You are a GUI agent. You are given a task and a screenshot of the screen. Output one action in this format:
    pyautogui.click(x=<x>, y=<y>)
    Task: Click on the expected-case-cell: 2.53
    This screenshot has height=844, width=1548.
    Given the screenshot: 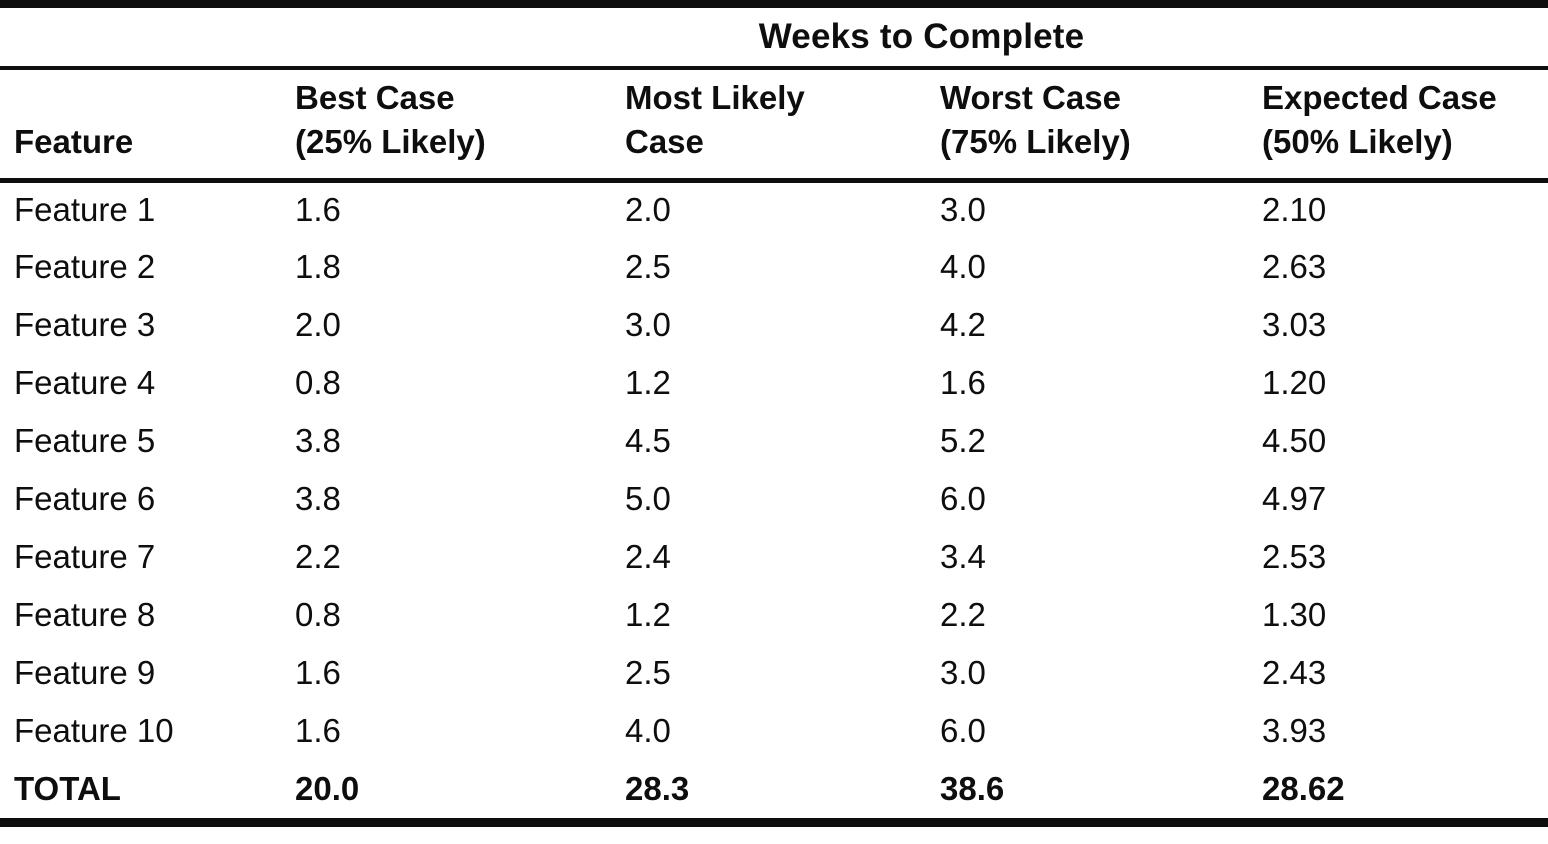 What is the action you would take?
    pyautogui.click(x=1294, y=556)
    